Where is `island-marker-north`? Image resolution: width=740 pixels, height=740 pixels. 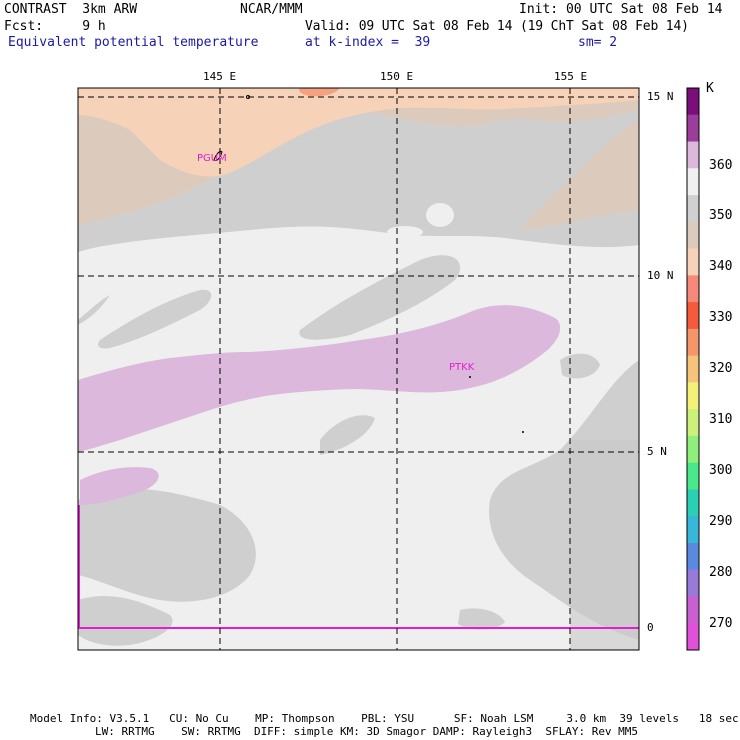 island-marker-north is located at coordinates (248, 97).